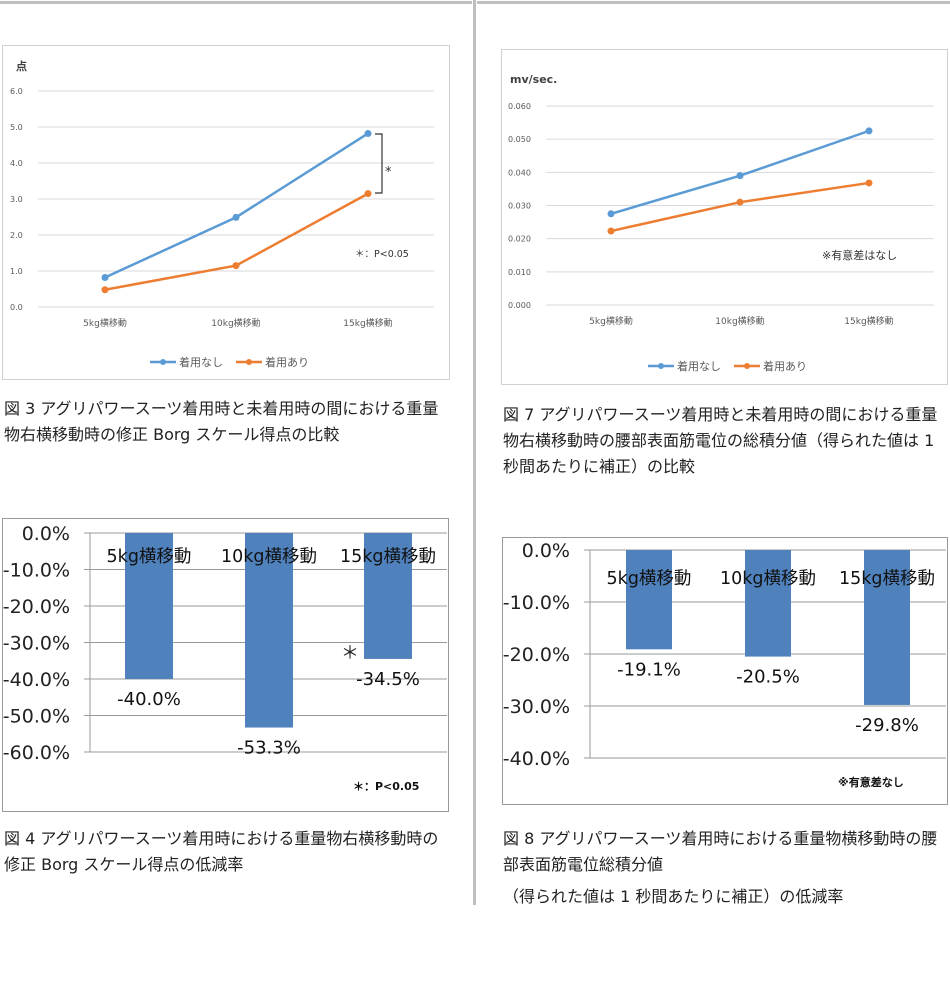 This screenshot has width=950, height=983. I want to click on y-tick-label: 0.010, so click(519, 272).